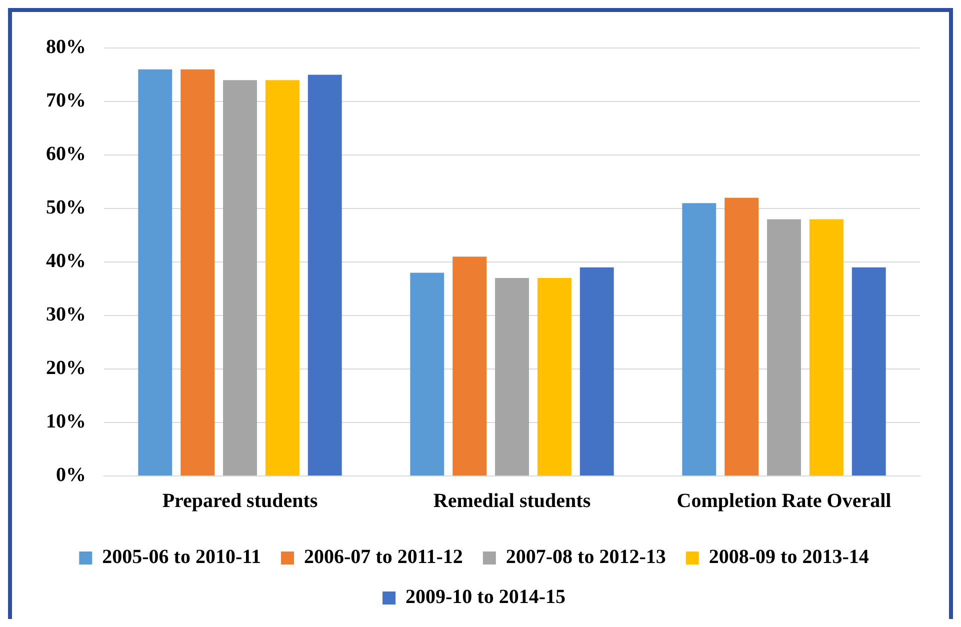 The width and height of the screenshot is (961, 627). What do you see at coordinates (784, 501) in the screenshot?
I see `x-tick-label: Completion Rate Overall` at bounding box center [784, 501].